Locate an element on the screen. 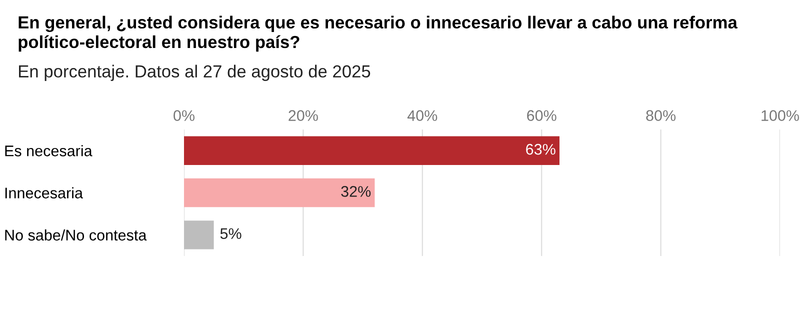 The image size is (800, 316). x-tick-label: 0% is located at coordinates (184, 115).